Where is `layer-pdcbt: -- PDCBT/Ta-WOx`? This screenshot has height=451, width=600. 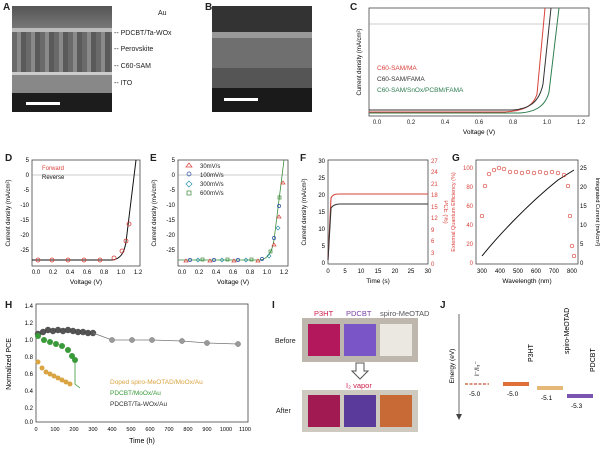
layer-pdcbt: -- PDCBT/Ta-WOx is located at coordinates (143, 33).